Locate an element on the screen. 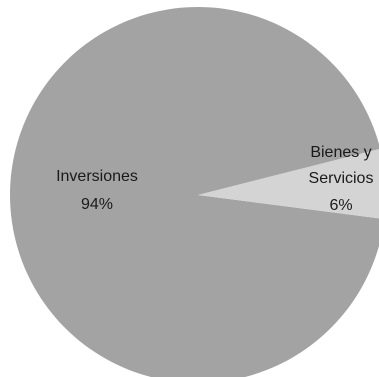 The width and height of the screenshot is (379, 377). label-bienes-name-line2: Servicios is located at coordinates (341, 178).